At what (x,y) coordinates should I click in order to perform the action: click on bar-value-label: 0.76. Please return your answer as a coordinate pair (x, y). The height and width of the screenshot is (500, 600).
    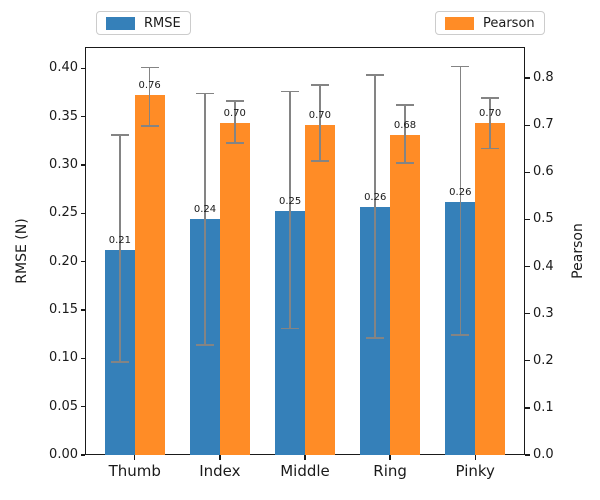
    Looking at the image, I should click on (149, 86).